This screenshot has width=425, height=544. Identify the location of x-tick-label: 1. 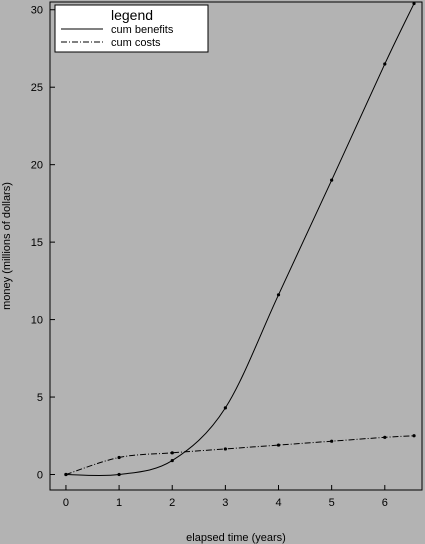
(119, 503).